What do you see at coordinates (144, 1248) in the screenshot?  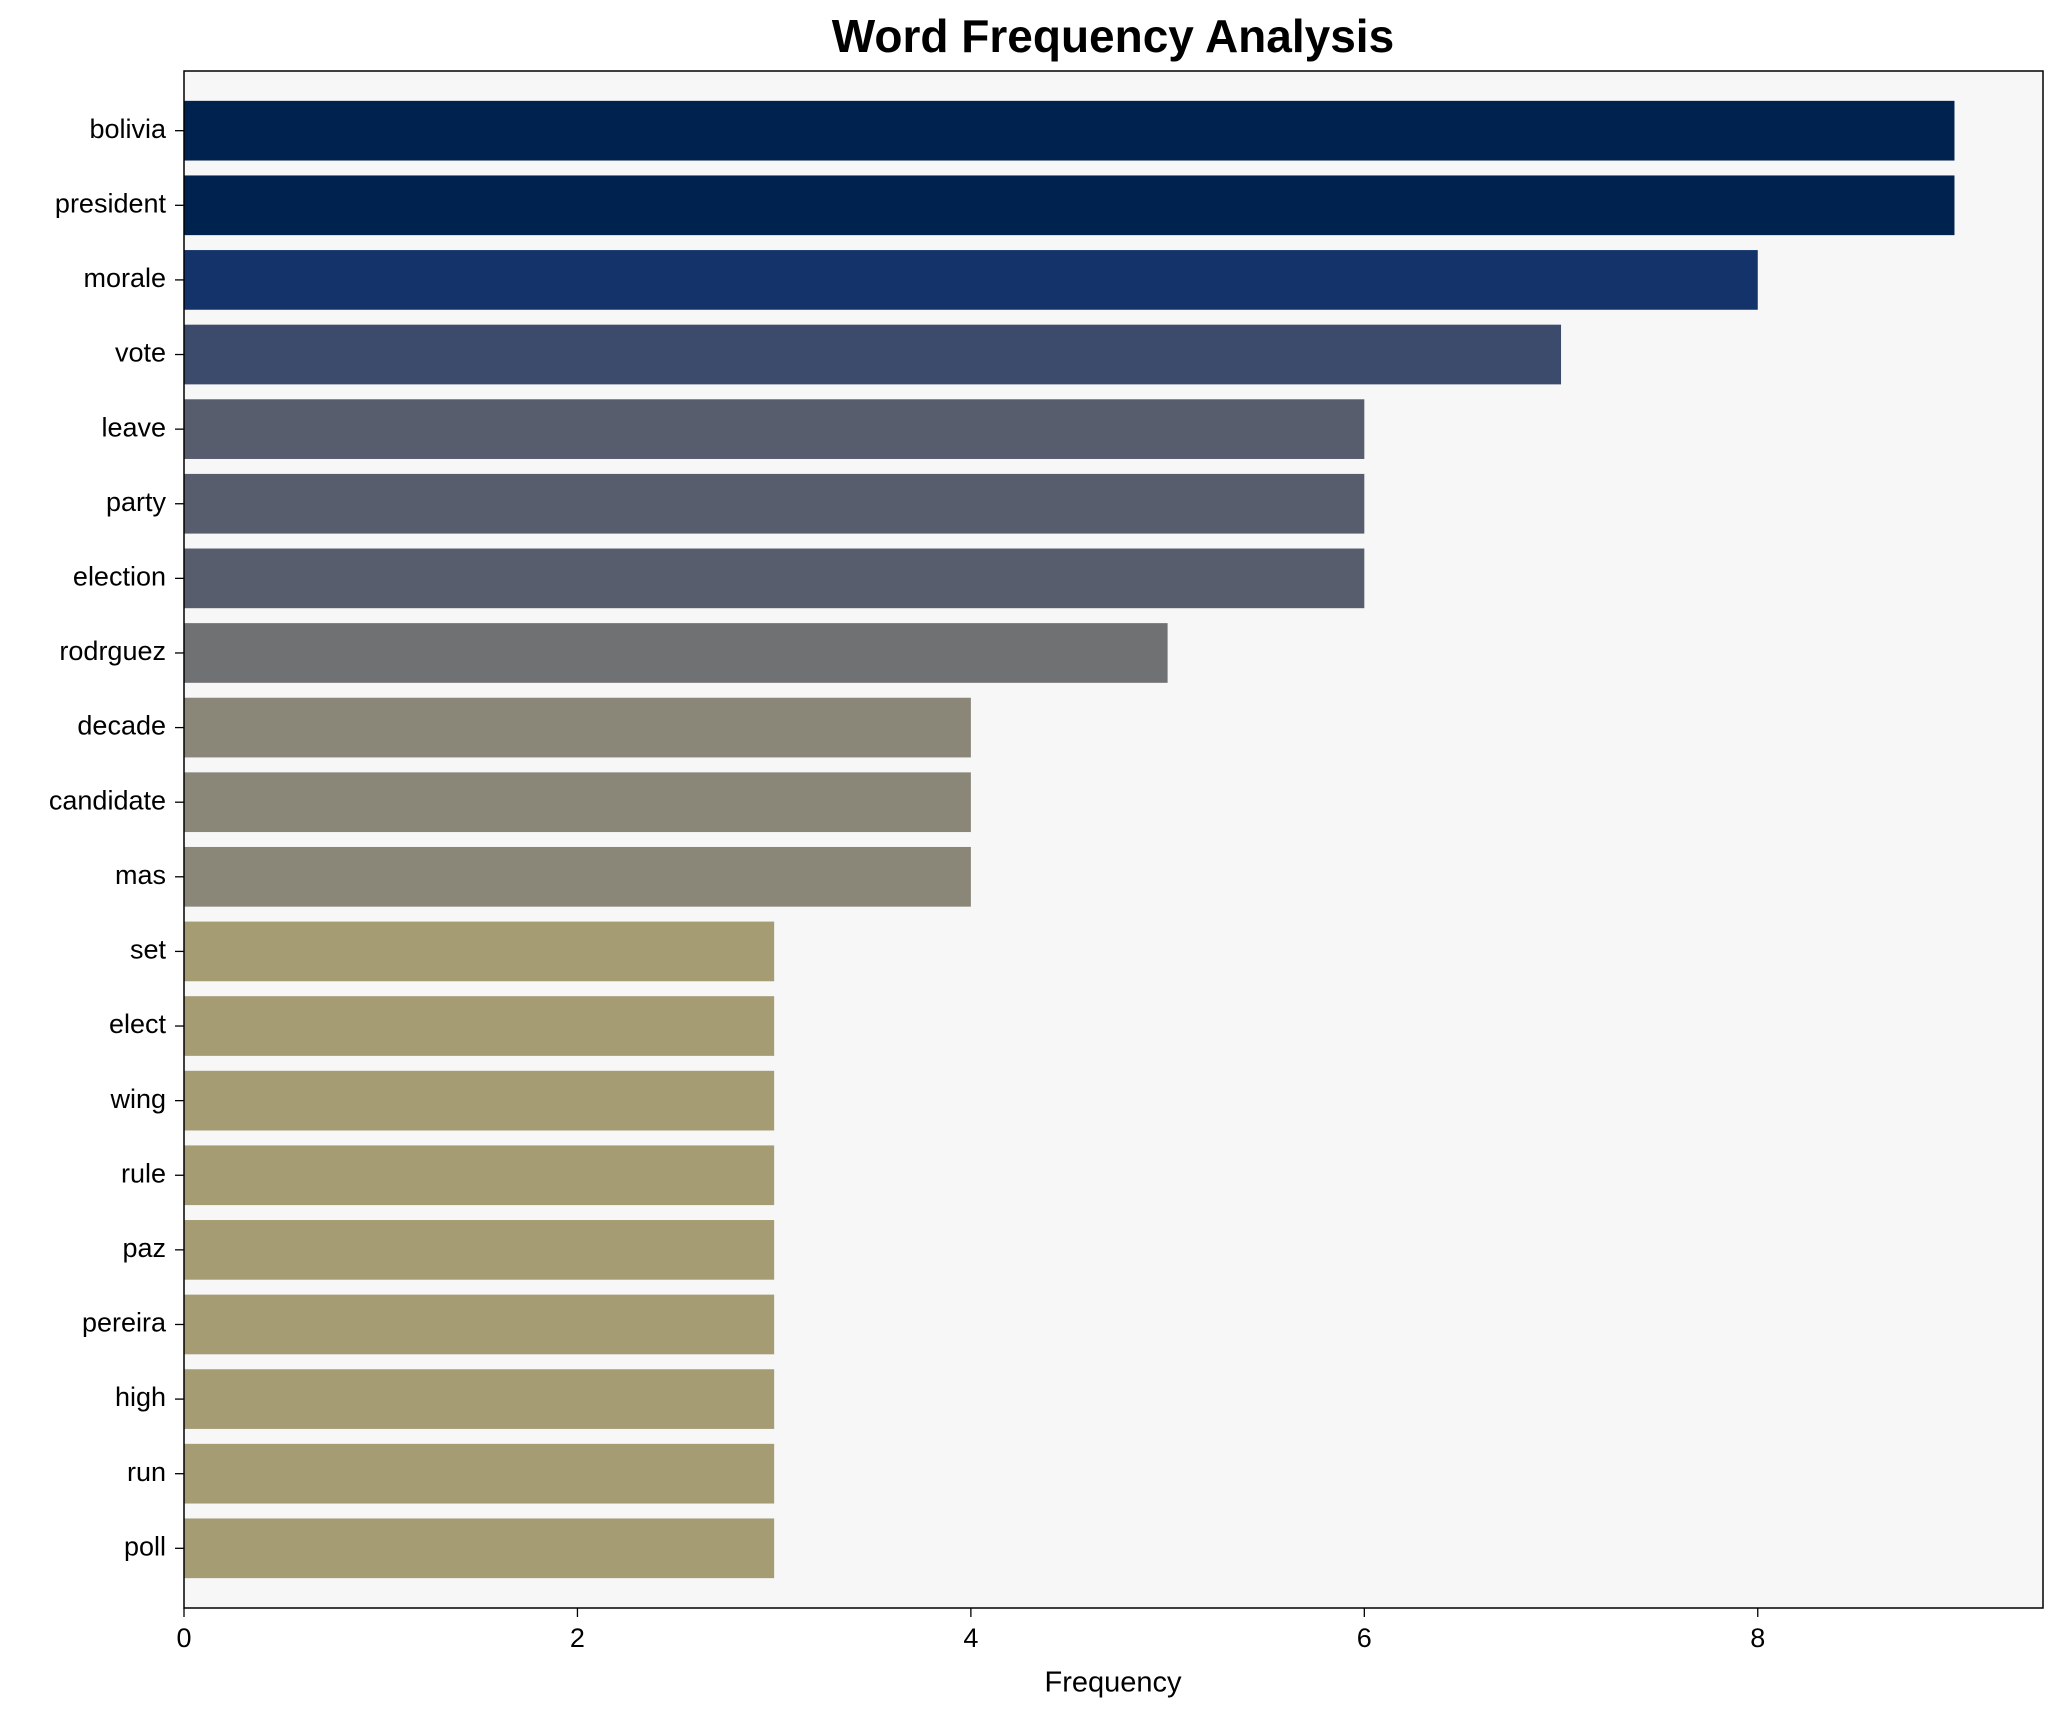 I see `y-tick-label: paz` at bounding box center [144, 1248].